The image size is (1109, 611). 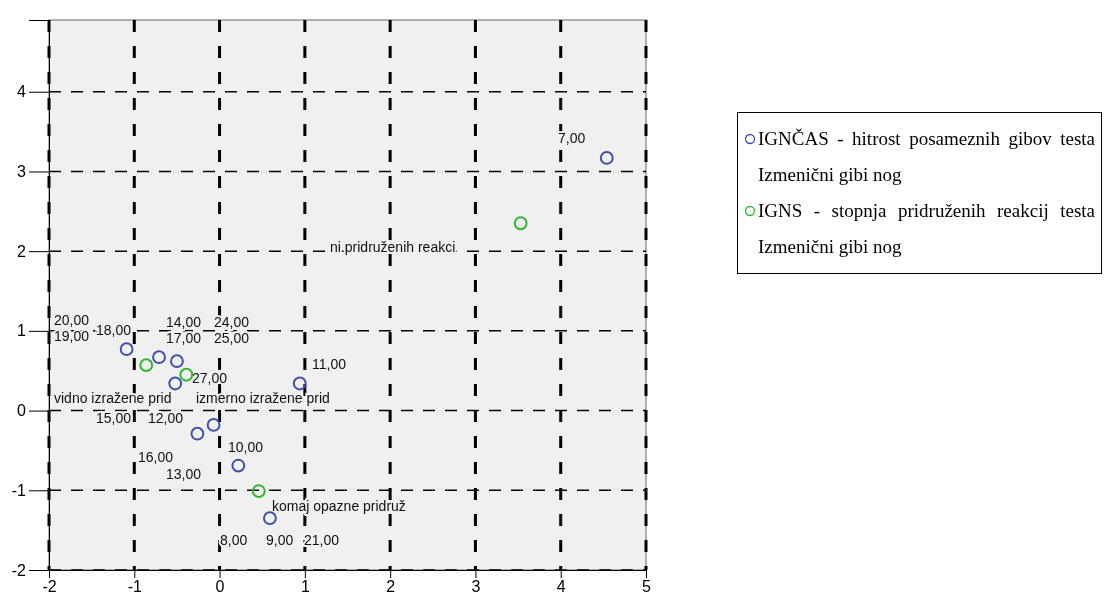 I want to click on annotation: 21,00, so click(x=322, y=539).